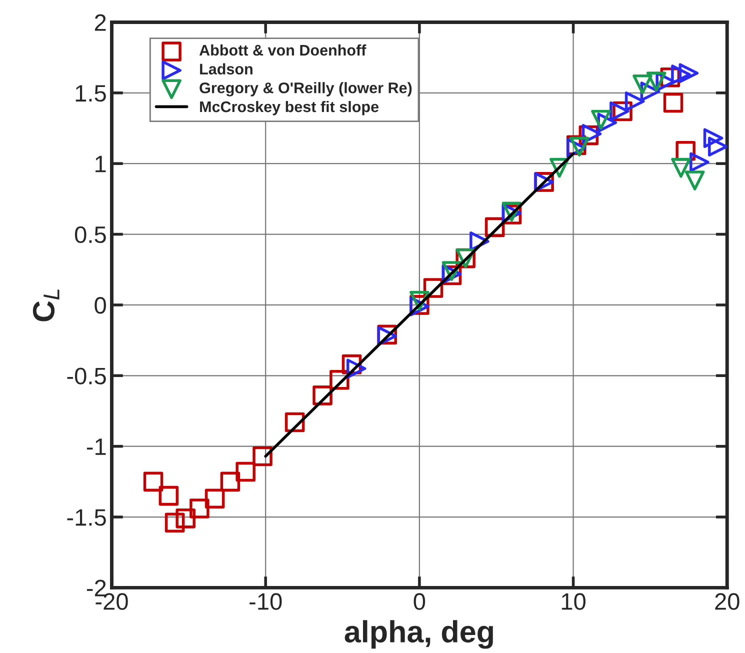  I want to click on legend-label: Abbott & von Doenhoff, so click(282, 50).